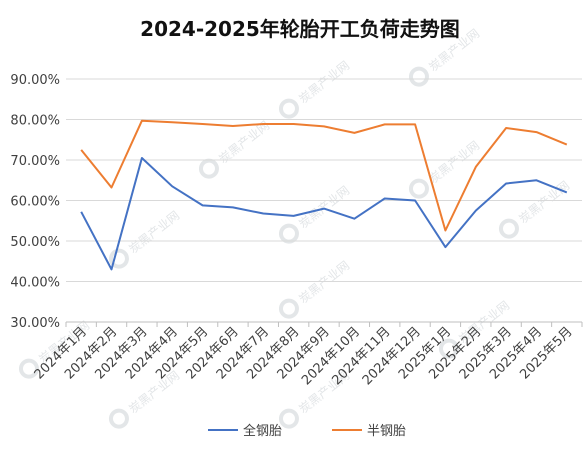 Image resolution: width=588 pixels, height=453 pixels. Describe the element at coordinates (35, 121) in the screenshot. I see `y-tick-label: 80.00%` at that location.